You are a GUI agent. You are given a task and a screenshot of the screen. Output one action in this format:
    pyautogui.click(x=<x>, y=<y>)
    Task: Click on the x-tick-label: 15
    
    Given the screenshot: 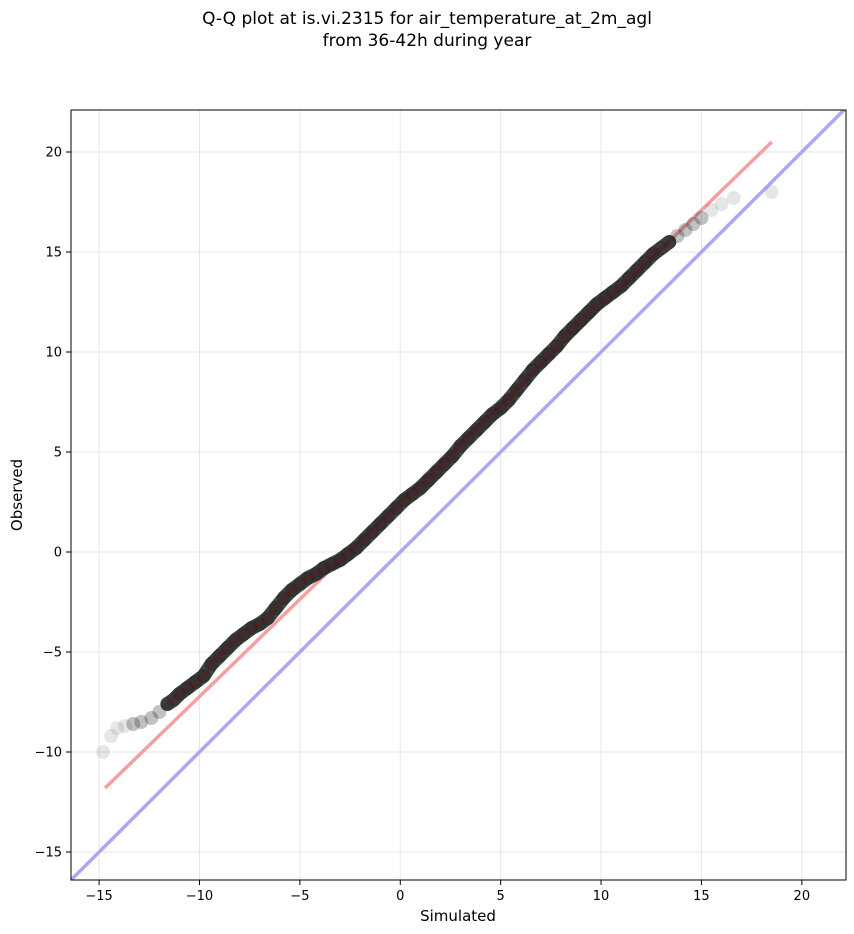 What is the action you would take?
    pyautogui.click(x=701, y=896)
    